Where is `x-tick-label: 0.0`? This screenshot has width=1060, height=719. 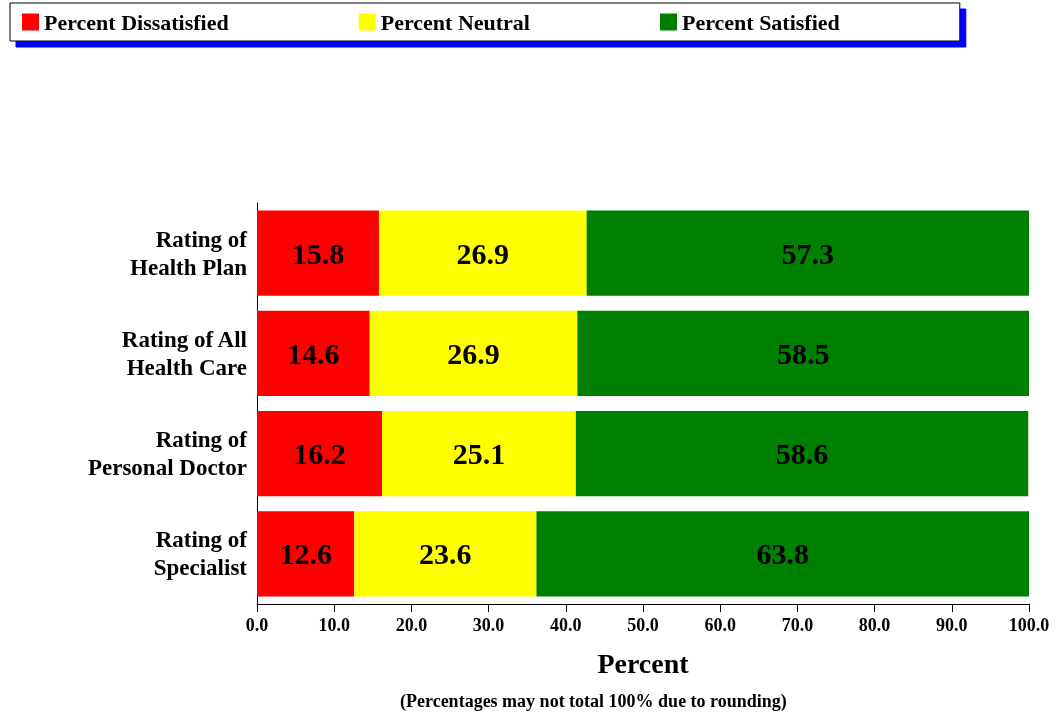
x-tick-label: 0.0 is located at coordinates (257, 625).